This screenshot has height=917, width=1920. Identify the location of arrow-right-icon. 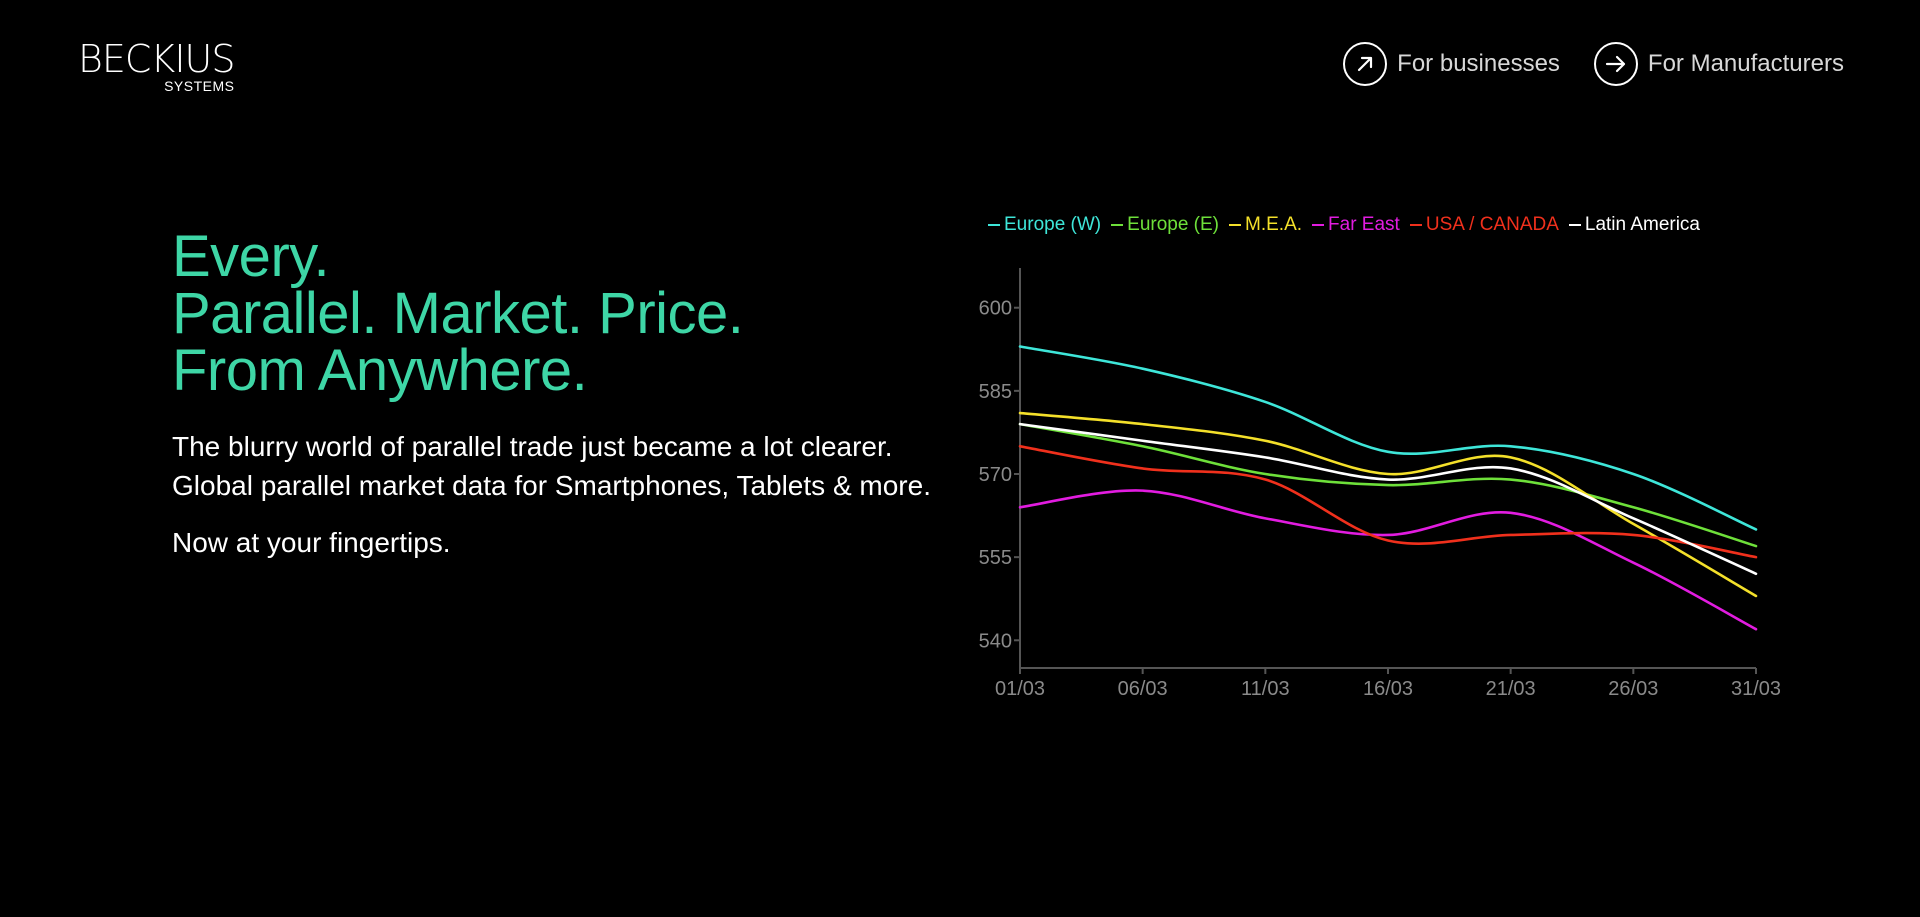
(1615, 64).